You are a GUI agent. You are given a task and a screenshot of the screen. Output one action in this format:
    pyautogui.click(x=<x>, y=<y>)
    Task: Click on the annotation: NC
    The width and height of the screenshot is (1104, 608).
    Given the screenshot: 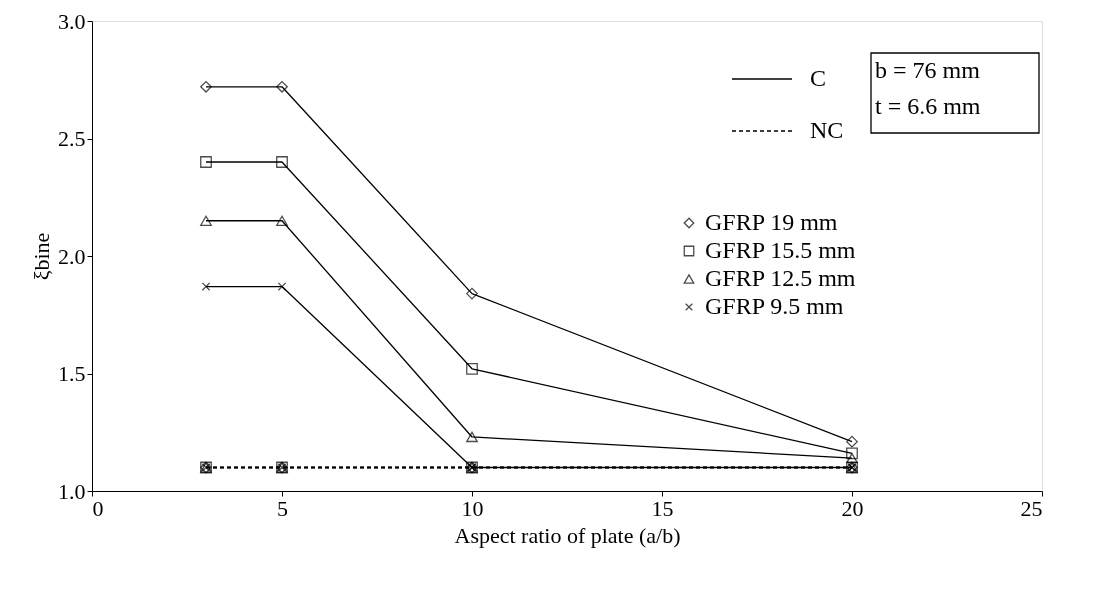 What is the action you would take?
    pyautogui.click(x=827, y=130)
    